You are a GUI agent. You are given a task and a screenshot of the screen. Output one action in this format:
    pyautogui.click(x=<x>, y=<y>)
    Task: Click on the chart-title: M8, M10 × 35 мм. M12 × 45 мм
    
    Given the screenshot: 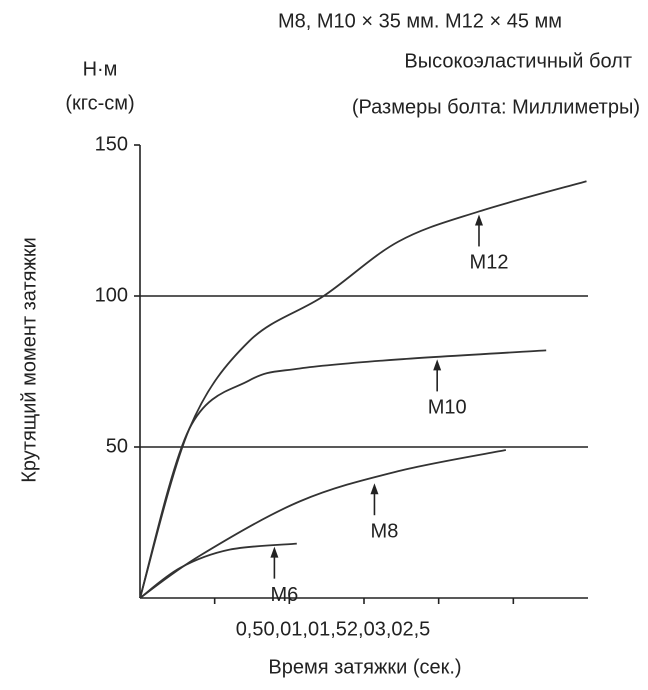 What is the action you would take?
    pyautogui.click(x=420, y=21)
    